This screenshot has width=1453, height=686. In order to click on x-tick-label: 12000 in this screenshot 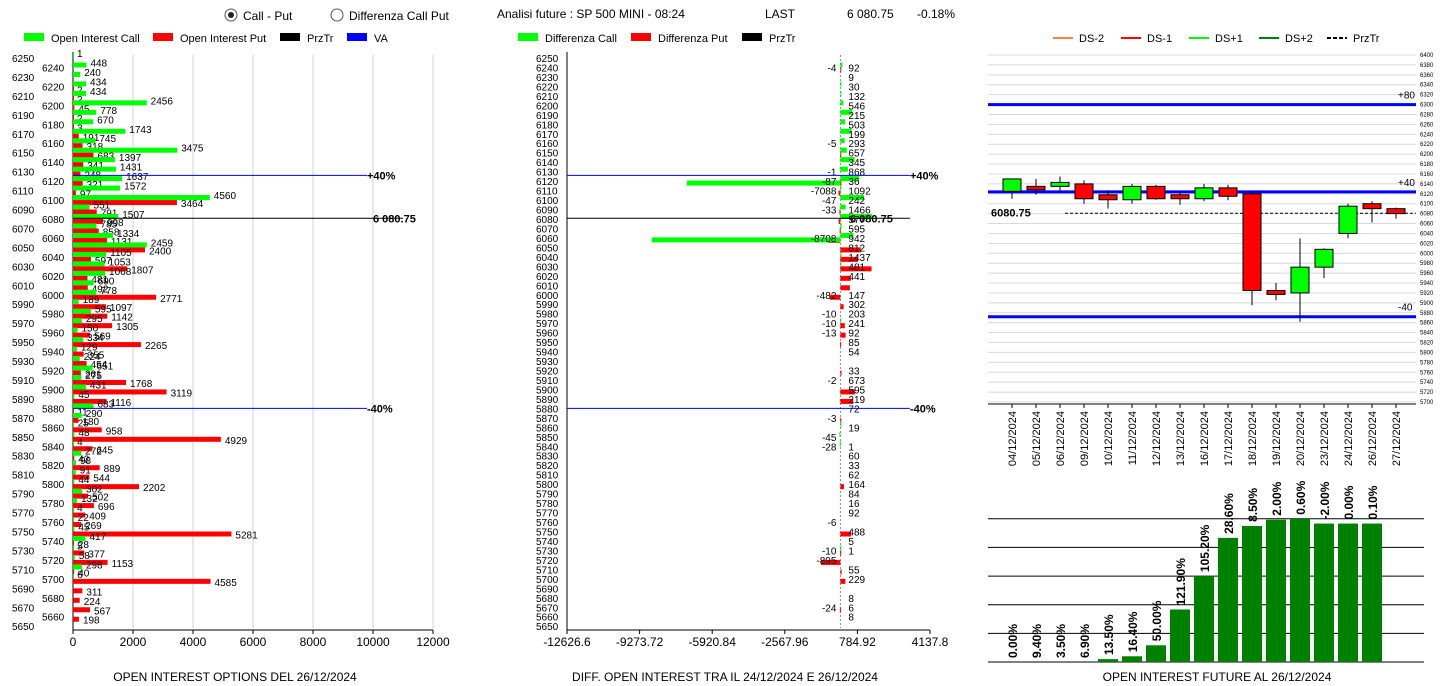, I will do `click(433, 642)`.